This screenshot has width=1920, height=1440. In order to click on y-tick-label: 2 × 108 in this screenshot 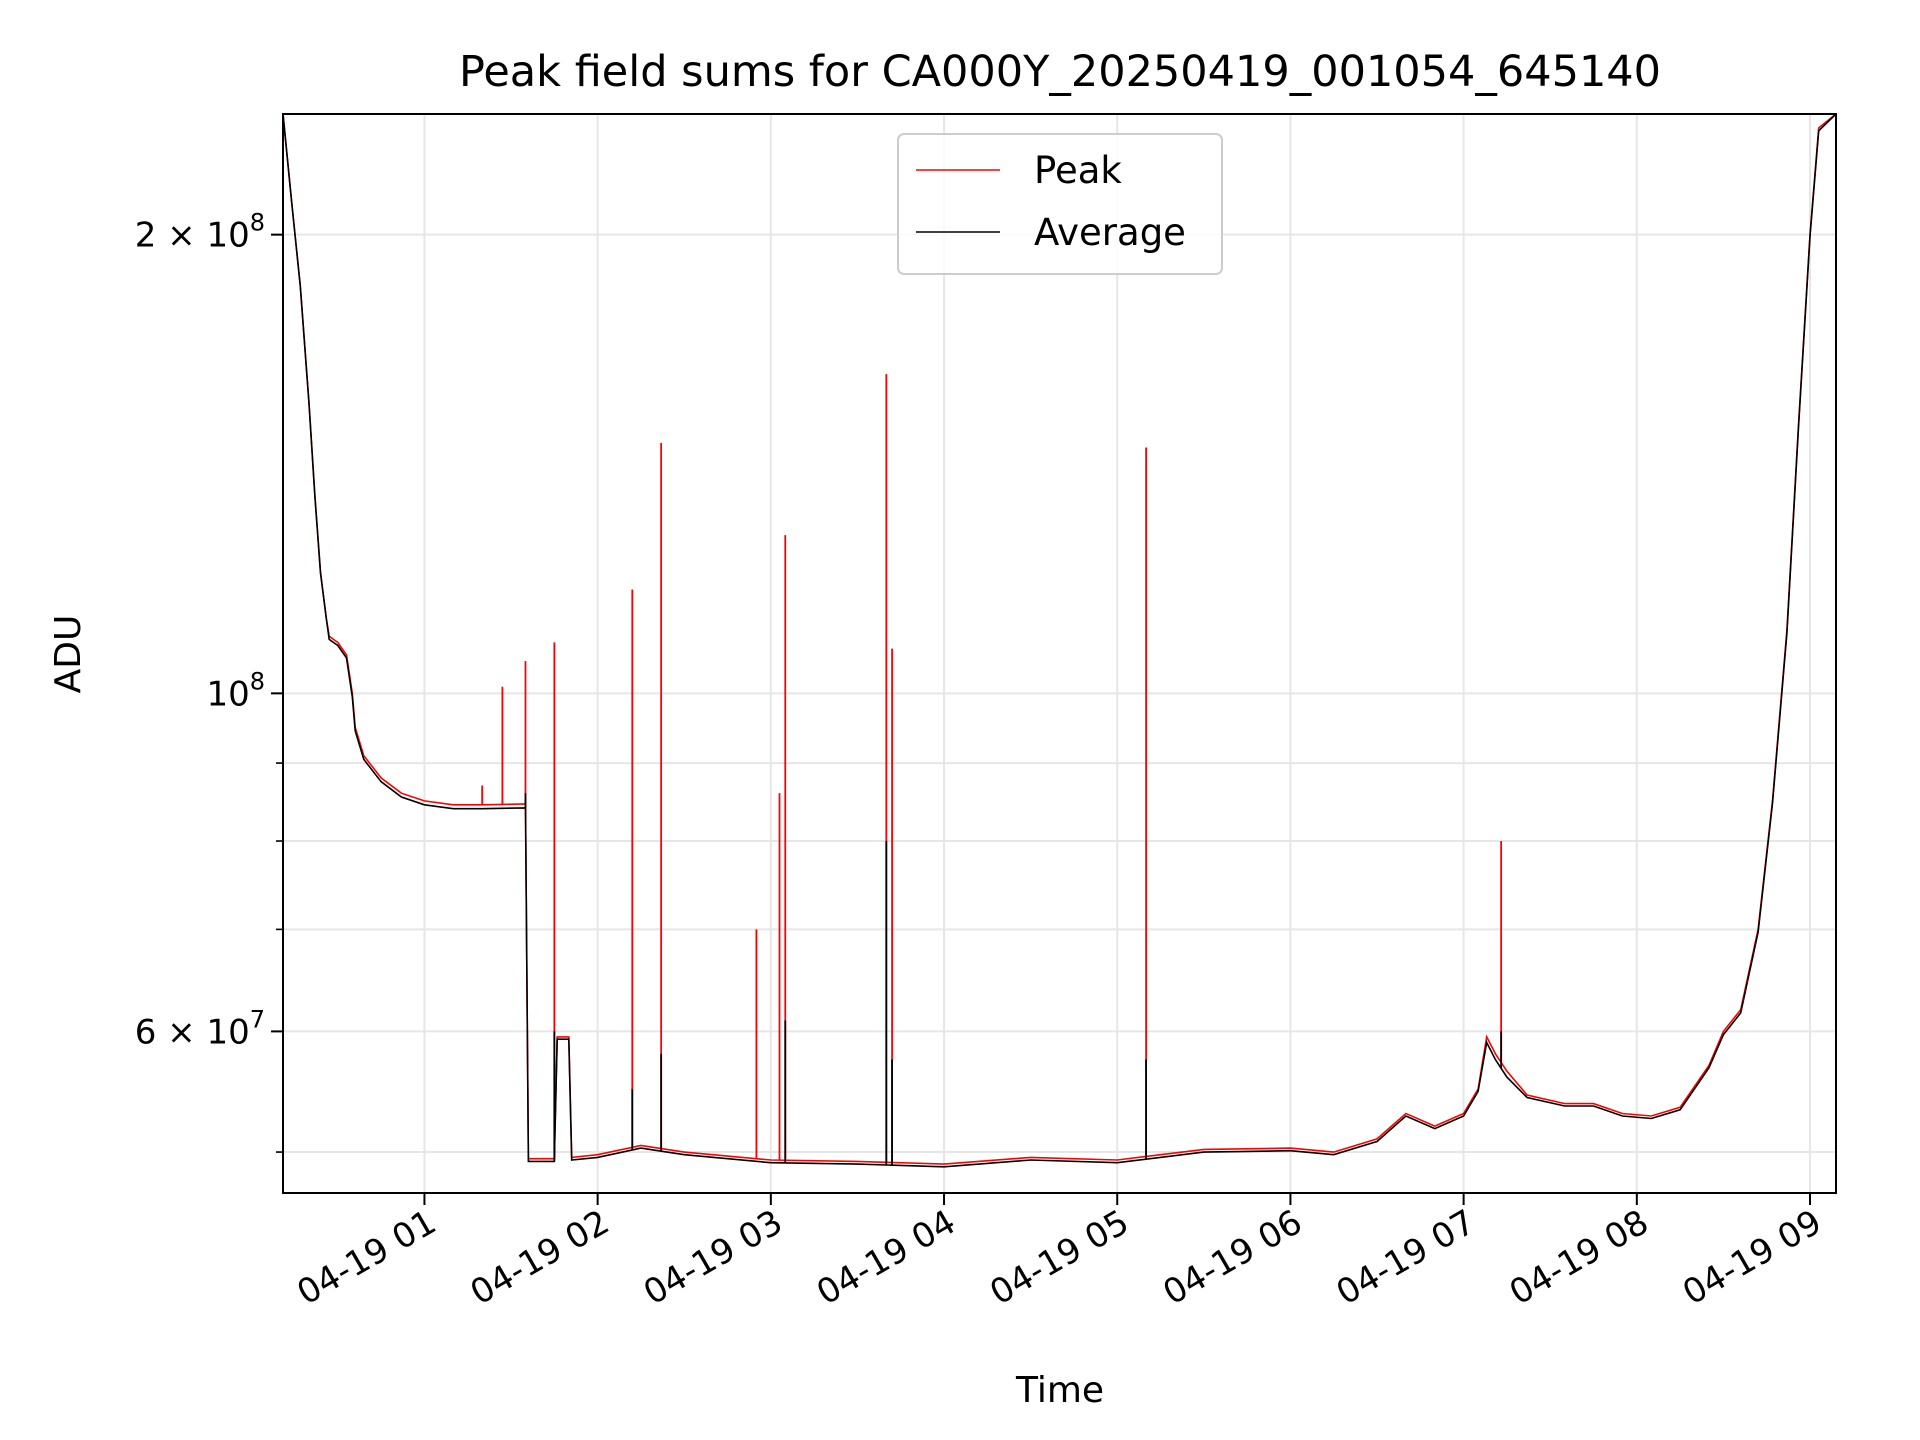, I will do `click(200, 232)`.